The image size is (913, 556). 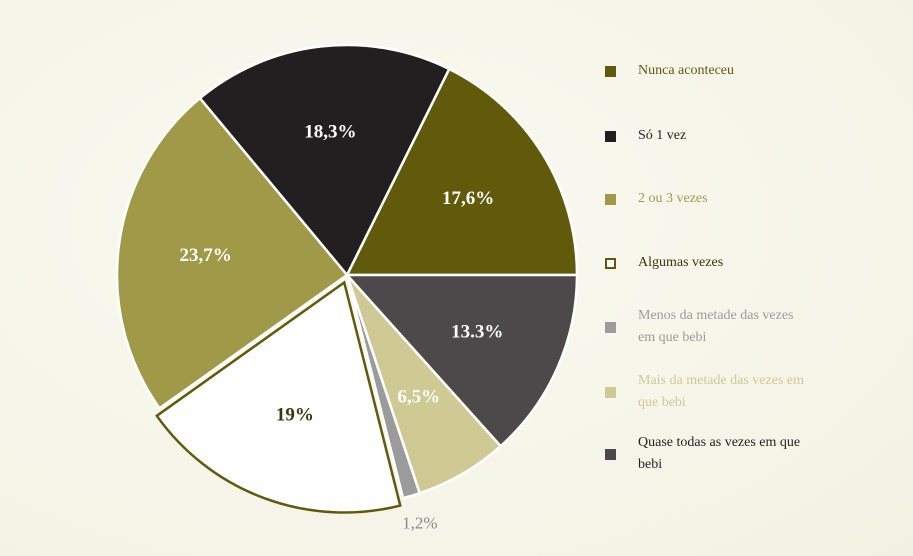 I want to click on legend-label: Quase todas as vezes em que bebi, so click(x=719, y=453).